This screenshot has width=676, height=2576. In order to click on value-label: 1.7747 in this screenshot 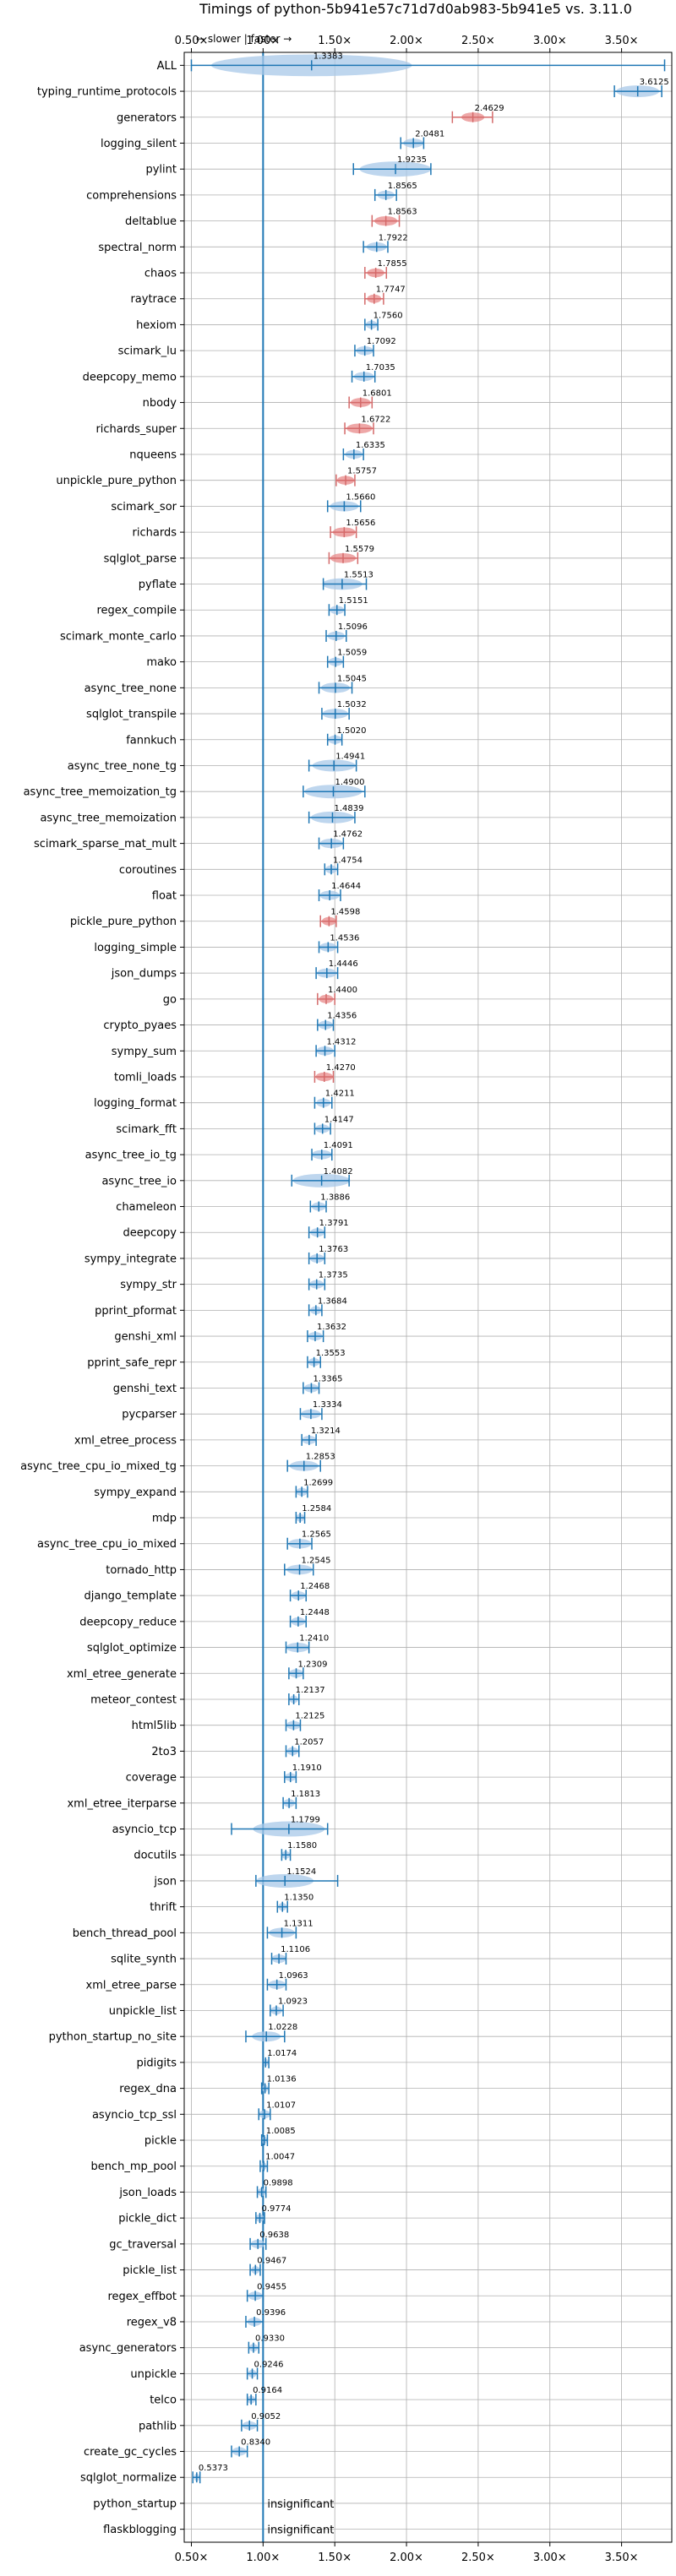, I will do `click(391, 290)`.